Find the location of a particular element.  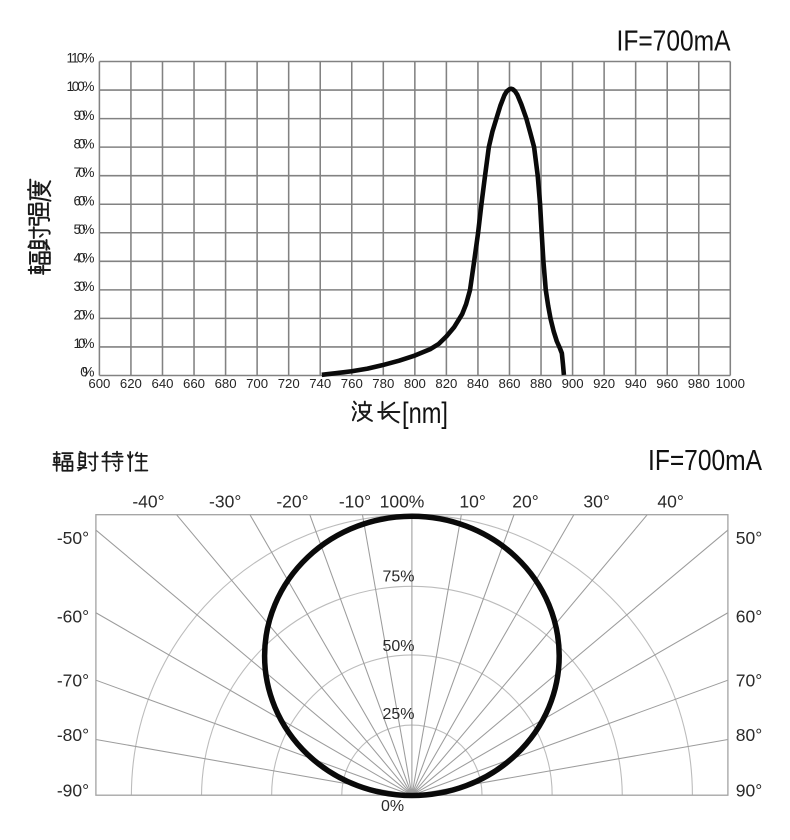

svg-text: 40° is located at coordinates (670, 502).